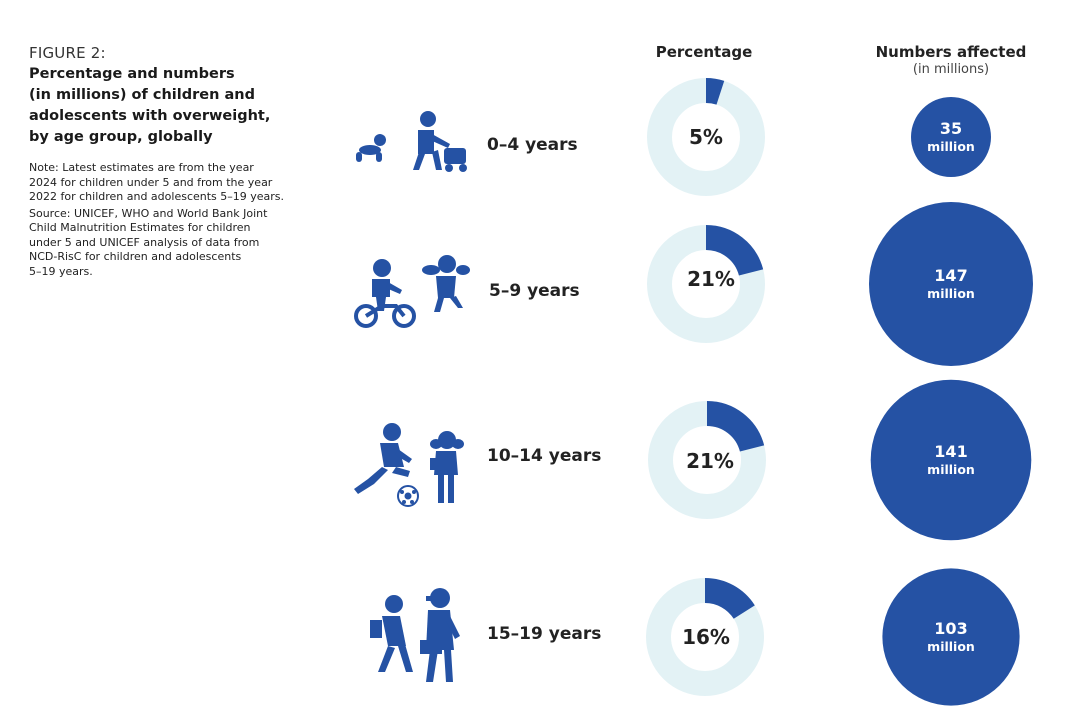 The height and width of the screenshot is (711, 1092). What do you see at coordinates (411, 141) in the screenshot?
I see `crawling-toddler-icon` at bounding box center [411, 141].